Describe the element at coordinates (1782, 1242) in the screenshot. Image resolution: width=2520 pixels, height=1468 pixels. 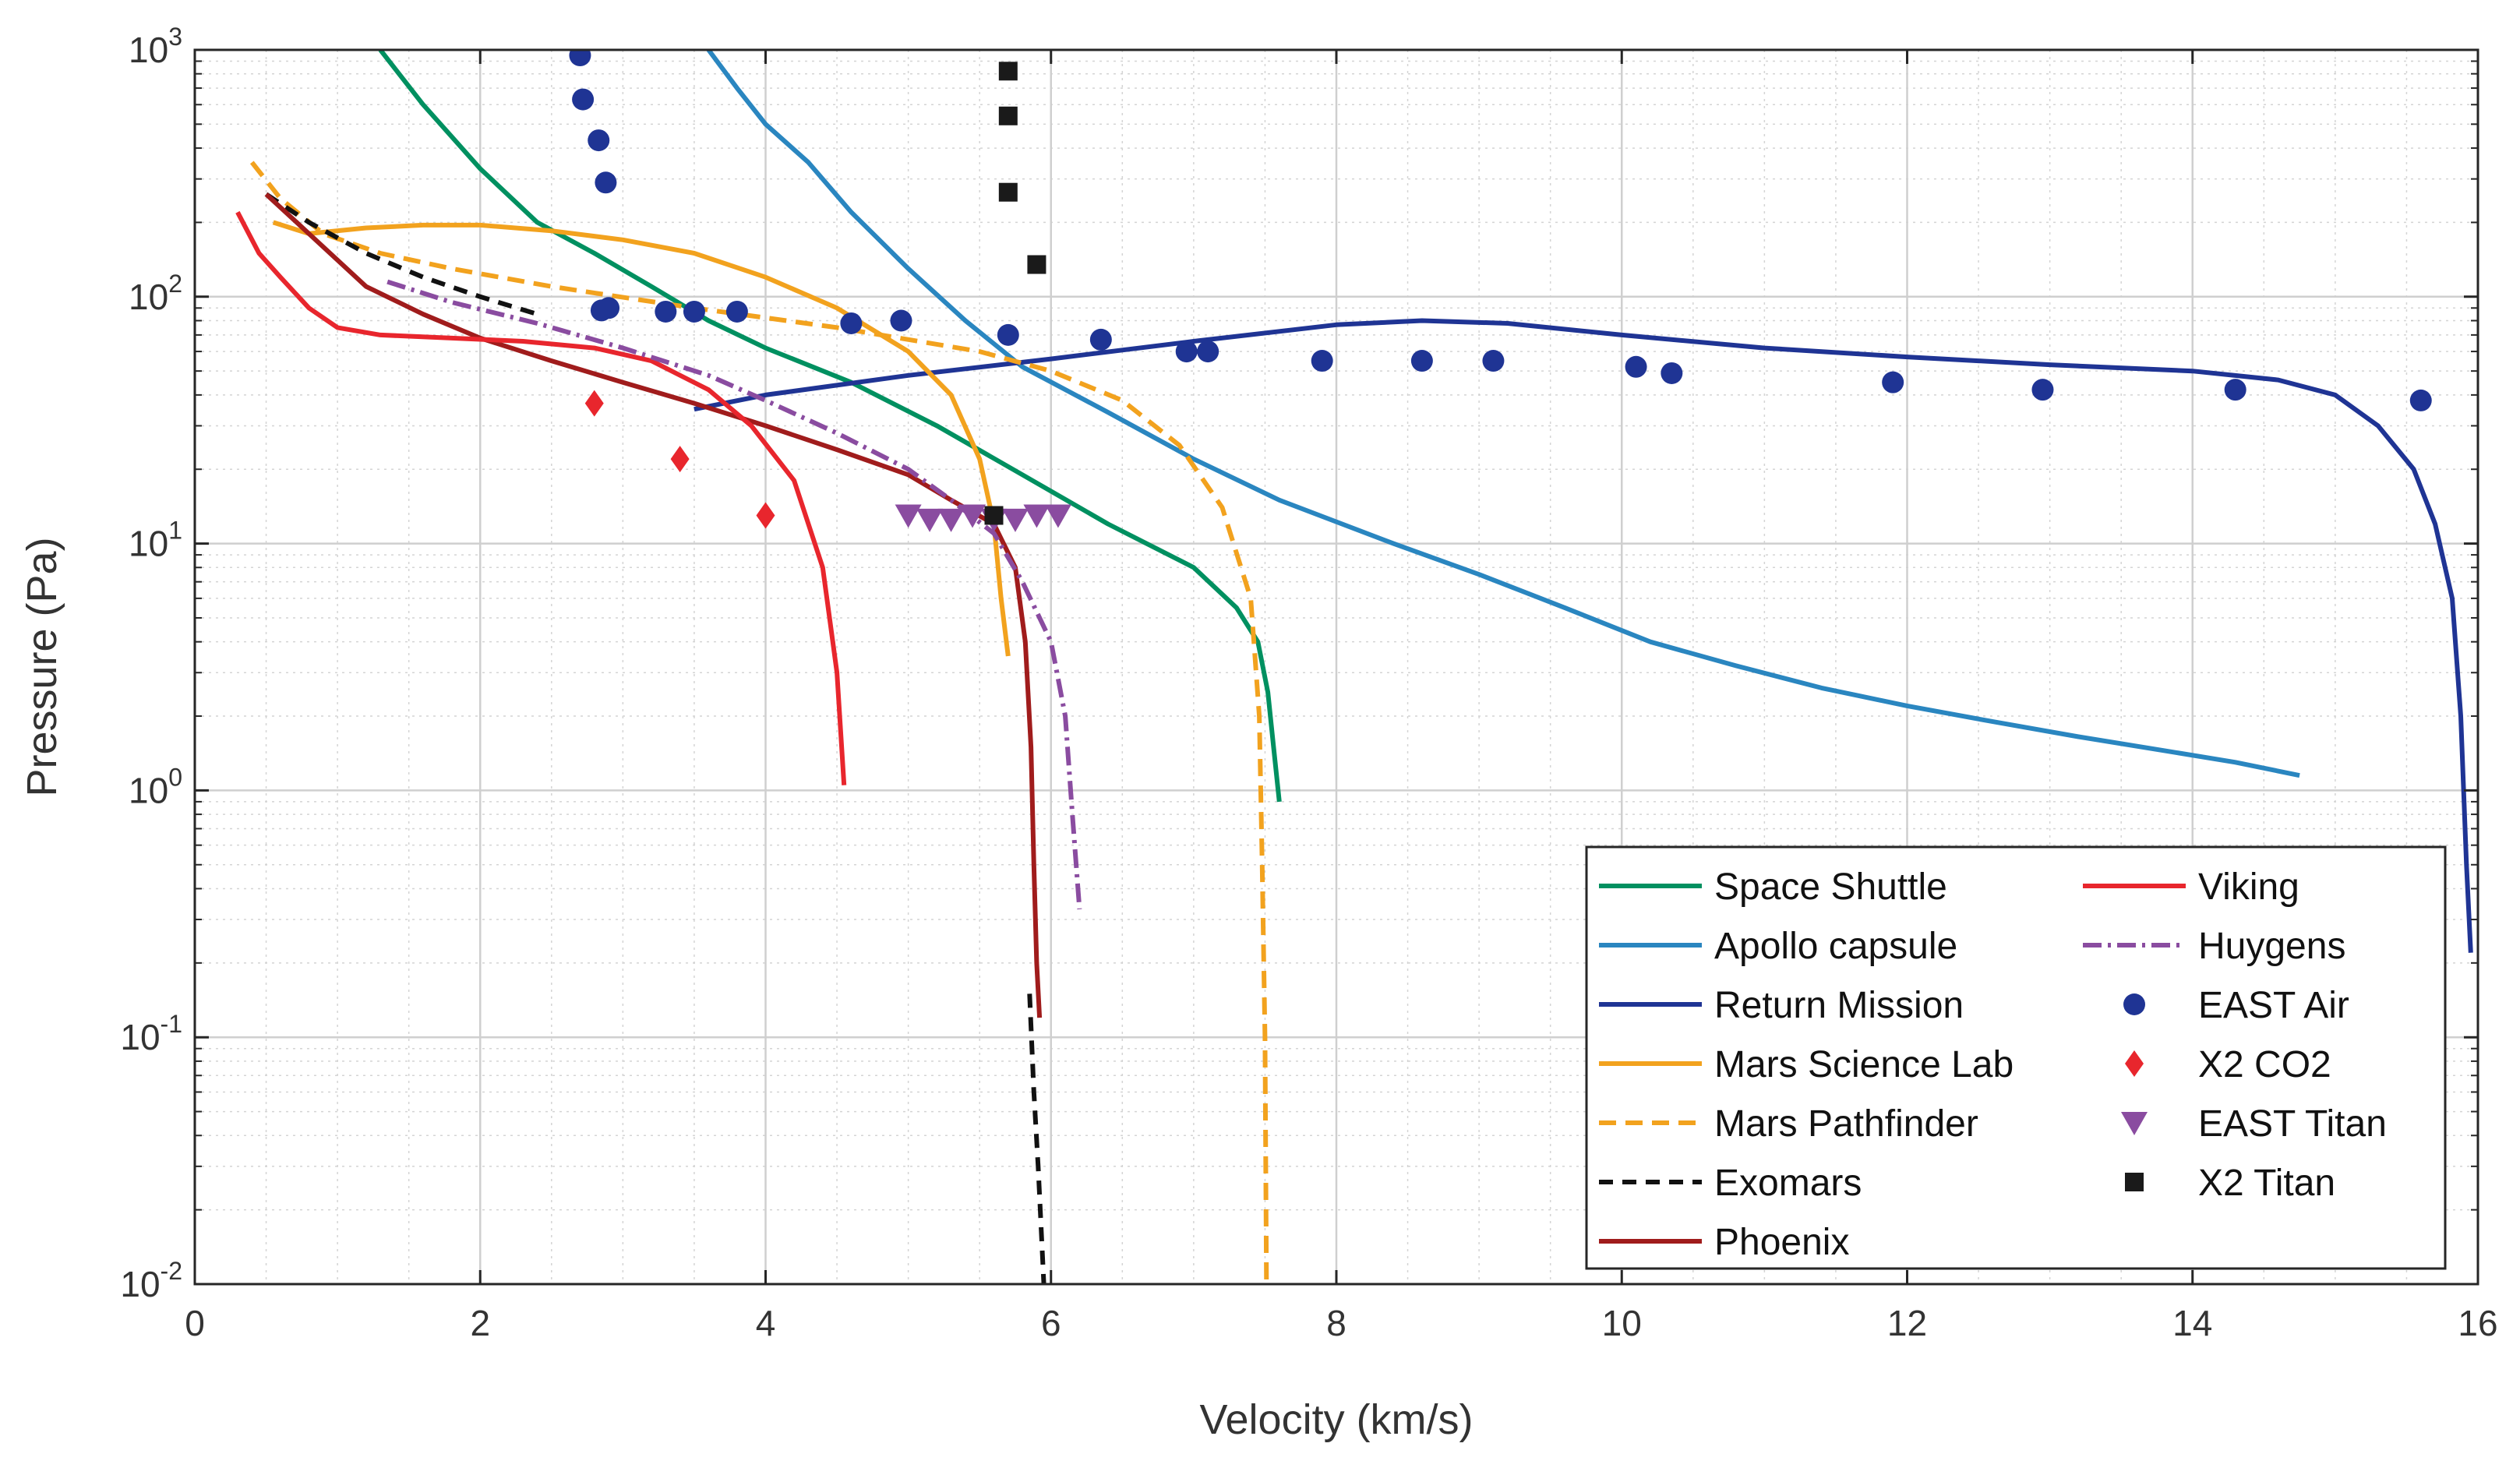
I see `legend-label-phoenix: Phoenix` at that location.